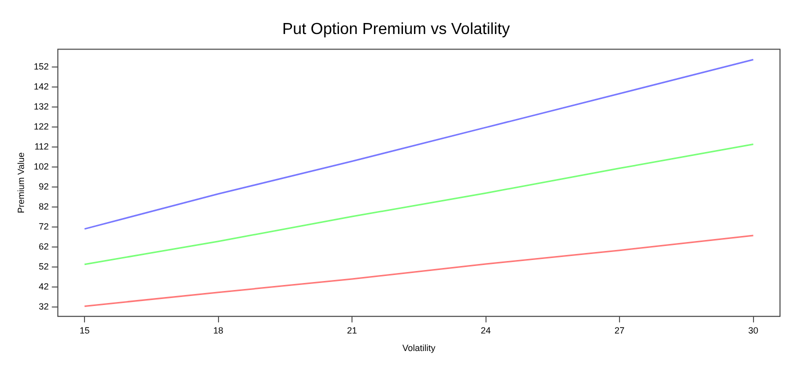 This screenshot has height=370, width=800. I want to click on x-tick-label: 15, so click(85, 330).